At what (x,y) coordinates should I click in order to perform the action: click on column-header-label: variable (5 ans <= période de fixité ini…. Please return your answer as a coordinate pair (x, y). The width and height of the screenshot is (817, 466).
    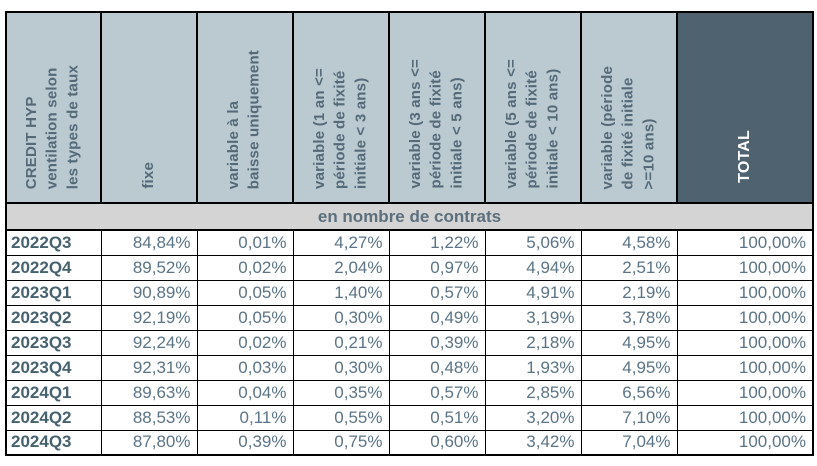
    Looking at the image, I should click on (532, 124).